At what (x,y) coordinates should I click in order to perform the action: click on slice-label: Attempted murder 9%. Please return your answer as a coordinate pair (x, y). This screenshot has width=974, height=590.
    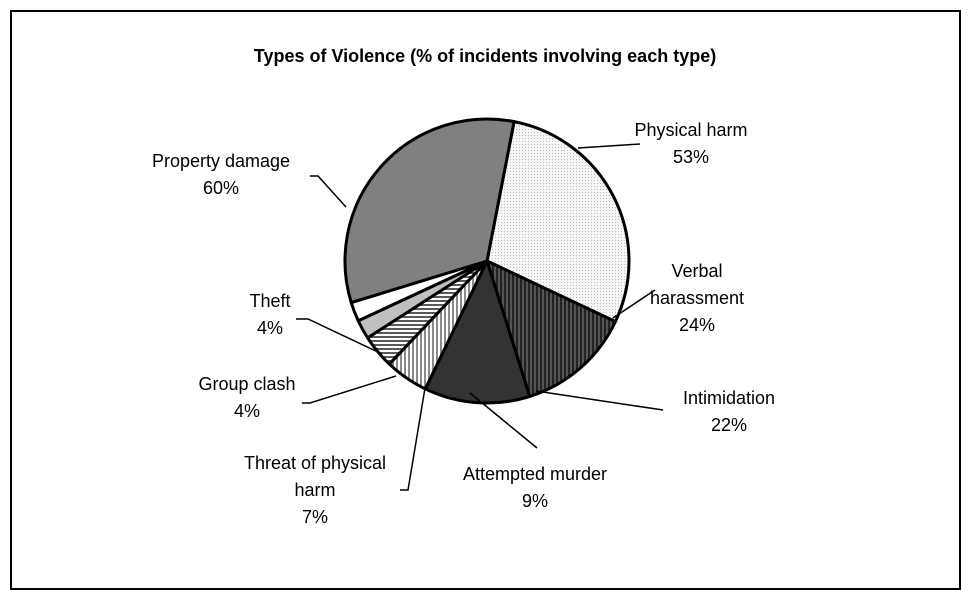
    Looking at the image, I should click on (535, 487).